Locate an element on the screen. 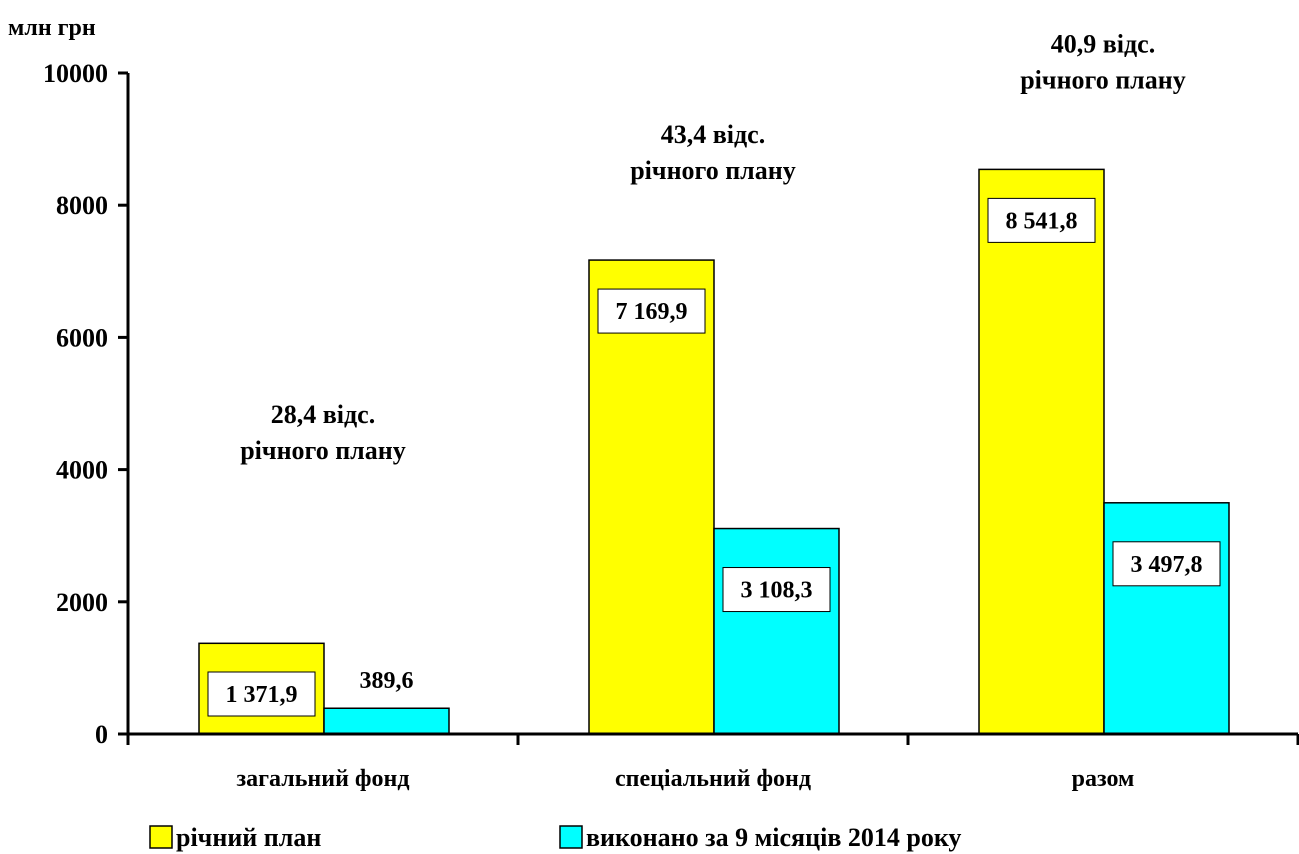 This screenshot has height=854, width=1299. data-label: 8 541,8 is located at coordinates (1042, 221).